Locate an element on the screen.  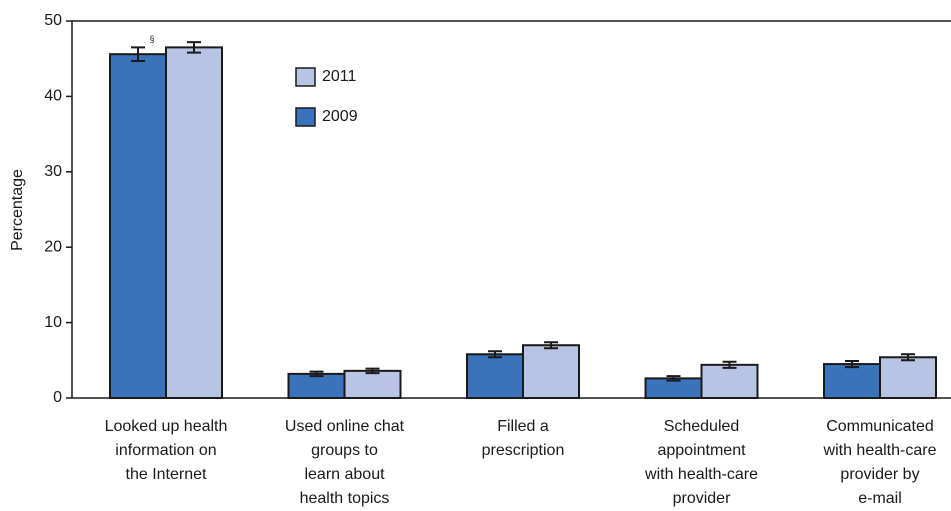
x-tick-label: Looked up health is located at coordinates (166, 426).